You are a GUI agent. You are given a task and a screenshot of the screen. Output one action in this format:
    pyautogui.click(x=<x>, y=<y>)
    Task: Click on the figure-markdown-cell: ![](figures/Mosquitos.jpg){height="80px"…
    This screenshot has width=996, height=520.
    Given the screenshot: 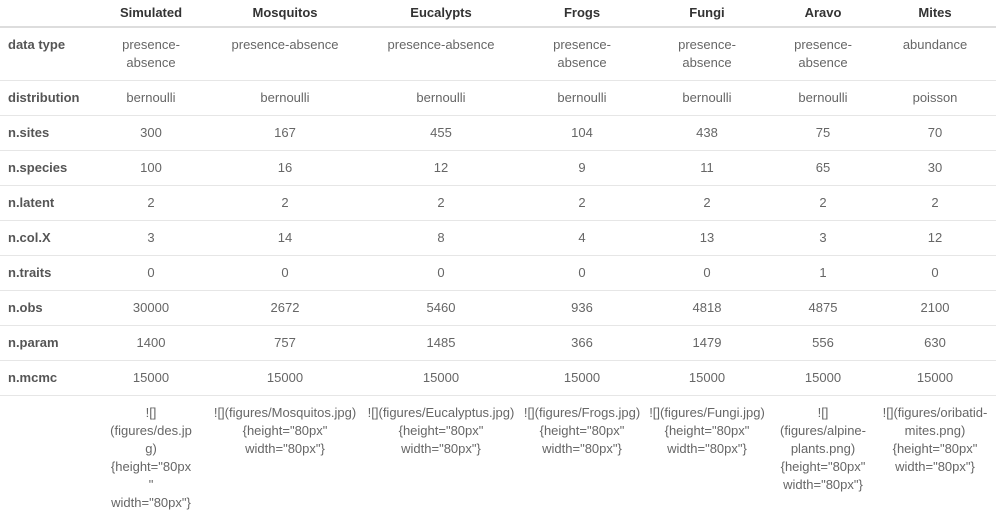 What is the action you would take?
    pyautogui.click(x=285, y=458)
    